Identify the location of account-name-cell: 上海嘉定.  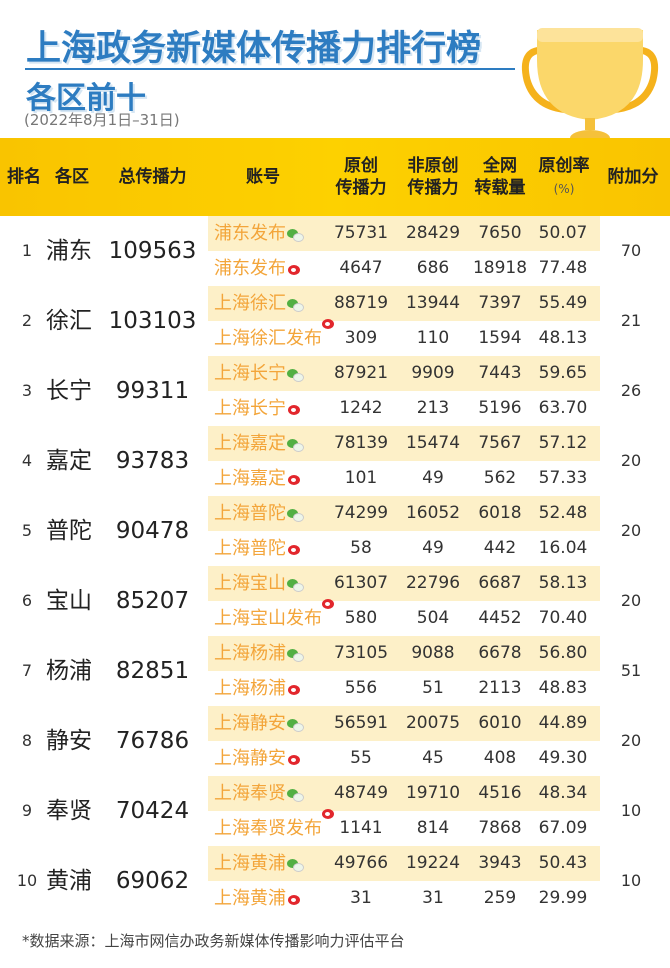
(259, 443).